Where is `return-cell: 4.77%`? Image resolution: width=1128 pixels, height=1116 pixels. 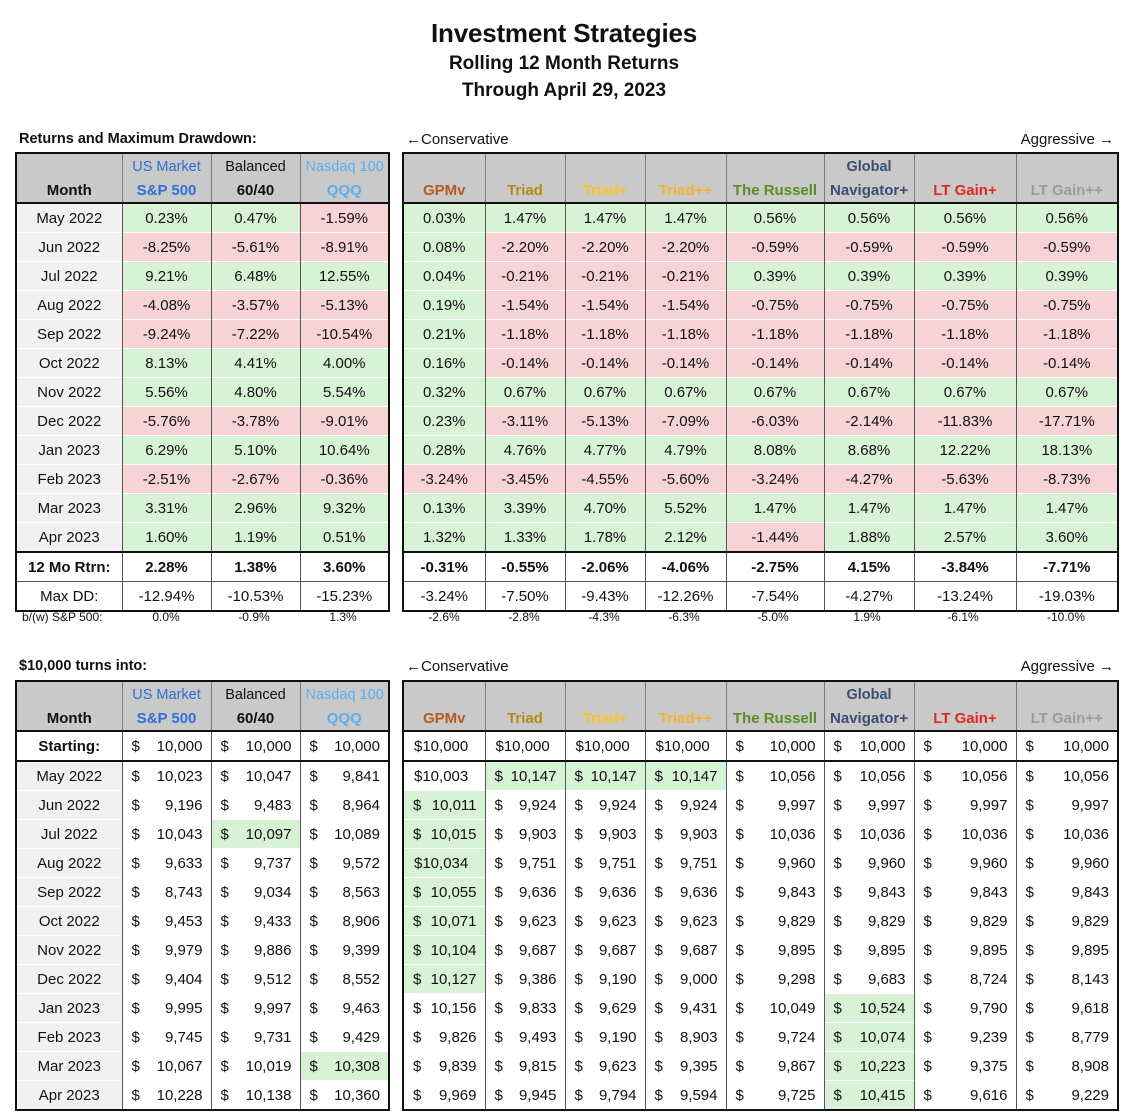
return-cell: 4.77% is located at coordinates (604, 450).